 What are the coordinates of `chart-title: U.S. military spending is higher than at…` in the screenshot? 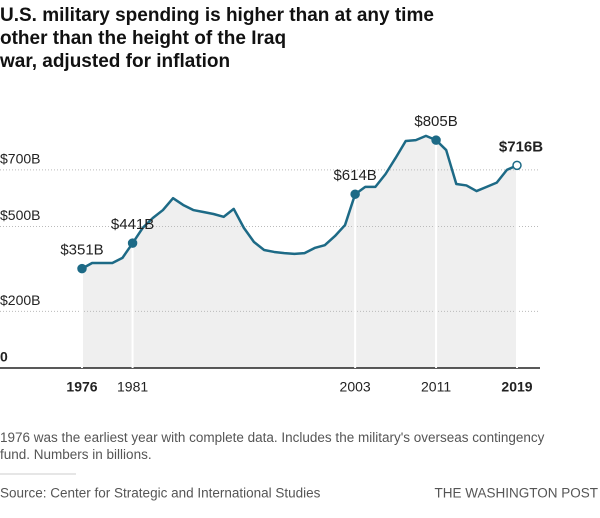 It's located at (217, 38).